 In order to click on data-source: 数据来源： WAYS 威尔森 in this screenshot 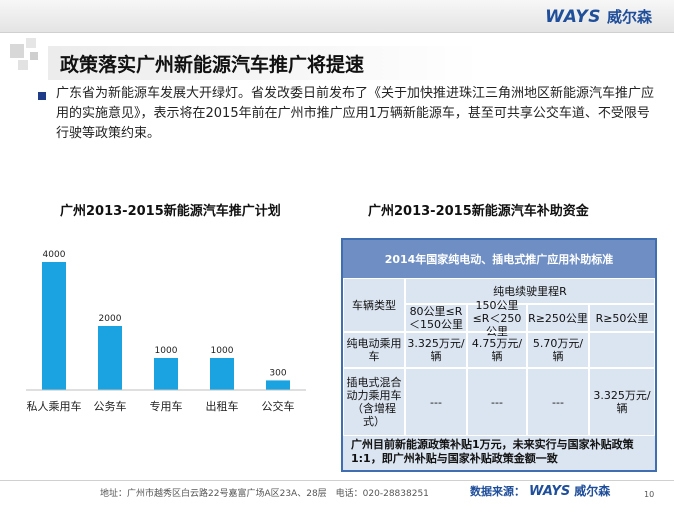, I will do `click(540, 490)`.